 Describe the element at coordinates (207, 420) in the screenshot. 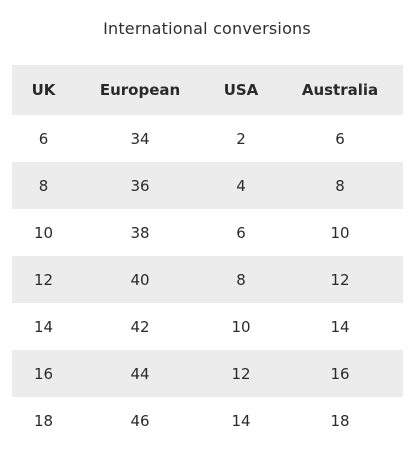

I see `table-row: 18 46 14 18` at that location.